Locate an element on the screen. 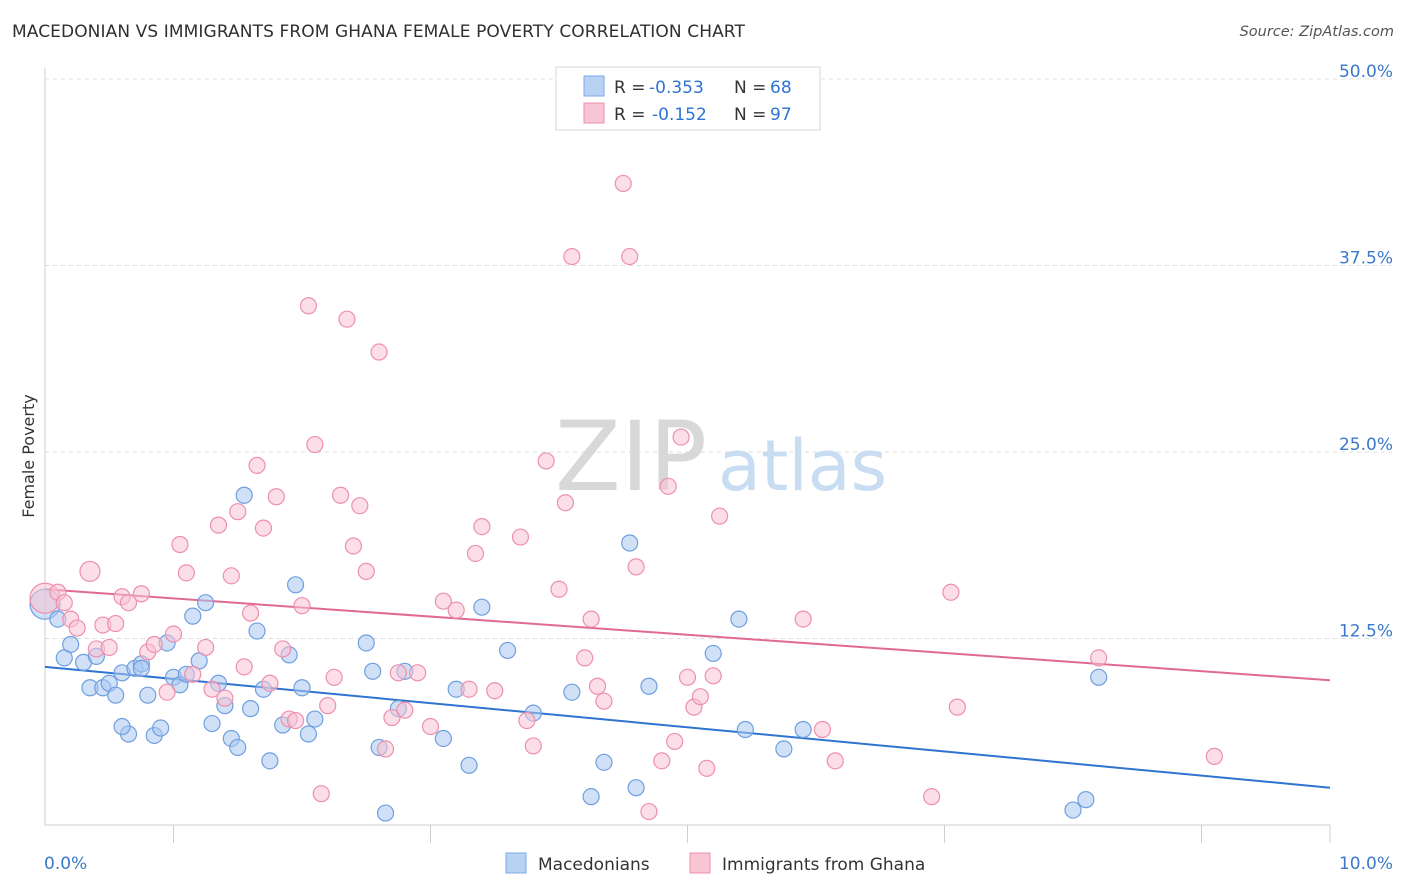  chart-source: Source: ZipAtlas.com is located at coordinates (1316, 32).